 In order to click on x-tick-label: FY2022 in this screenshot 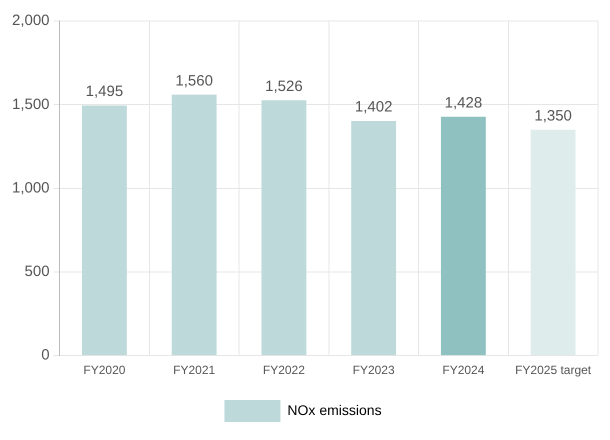, I will do `click(284, 370)`.